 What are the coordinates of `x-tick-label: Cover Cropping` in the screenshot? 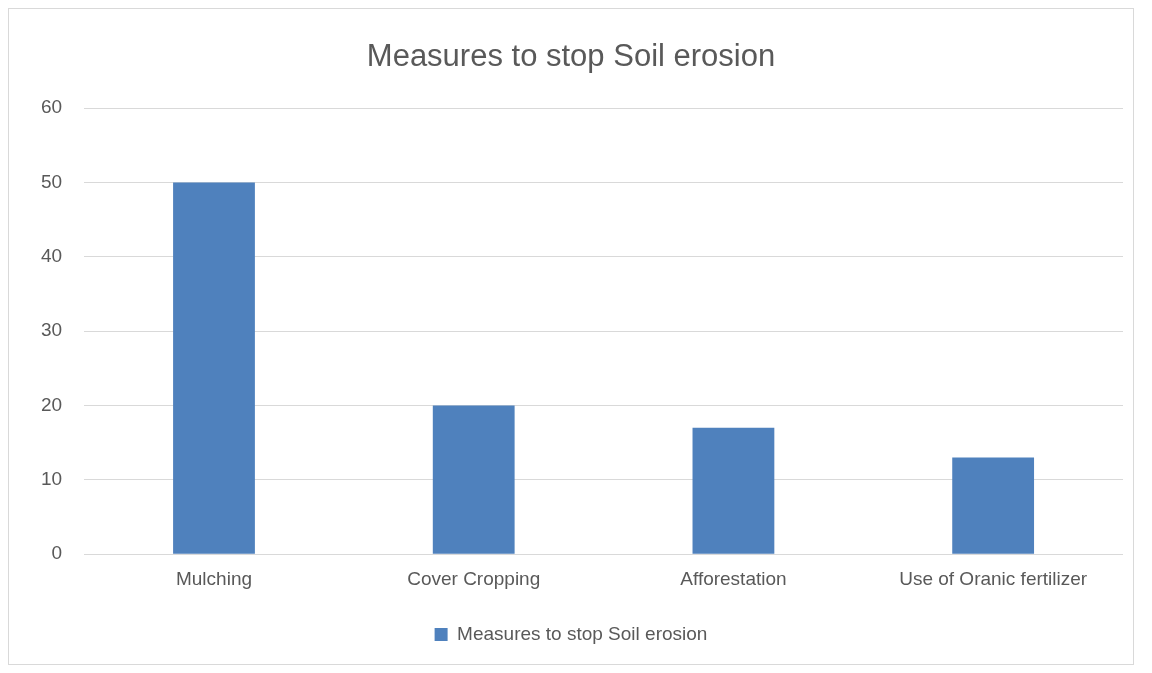 It's located at (474, 578).